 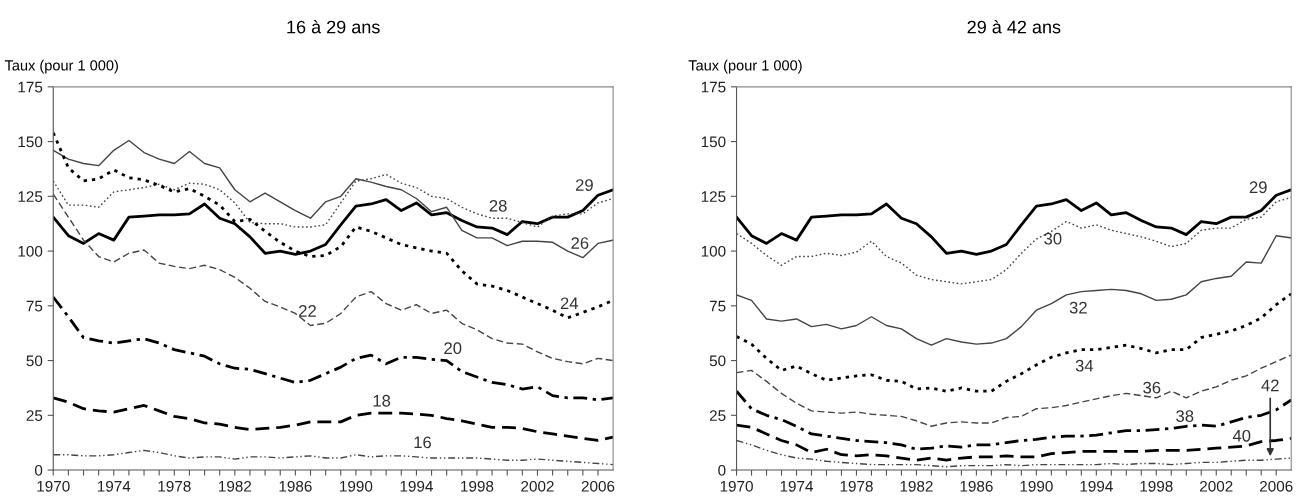 What do you see at coordinates (569, 303) in the screenshot?
I see `series-label: 24` at bounding box center [569, 303].